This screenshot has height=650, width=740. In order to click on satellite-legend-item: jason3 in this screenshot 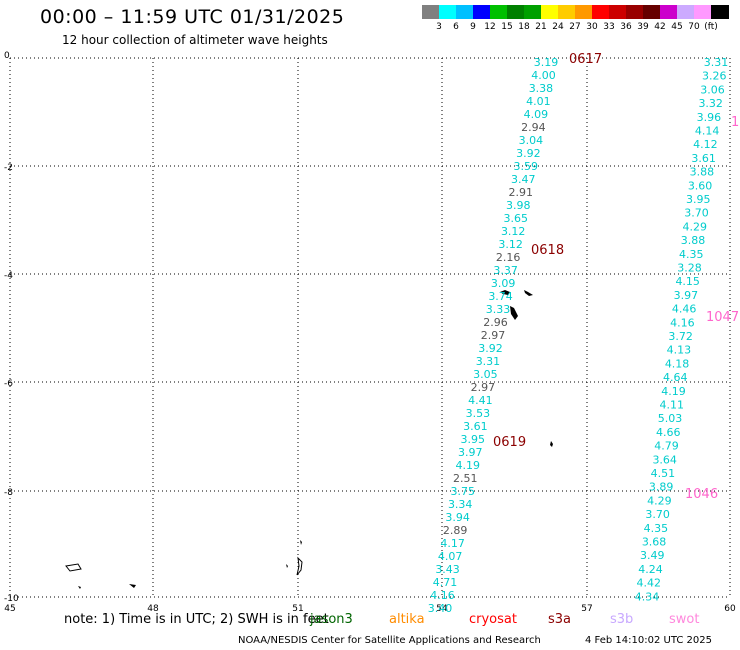, I will do `click(331, 619)`.